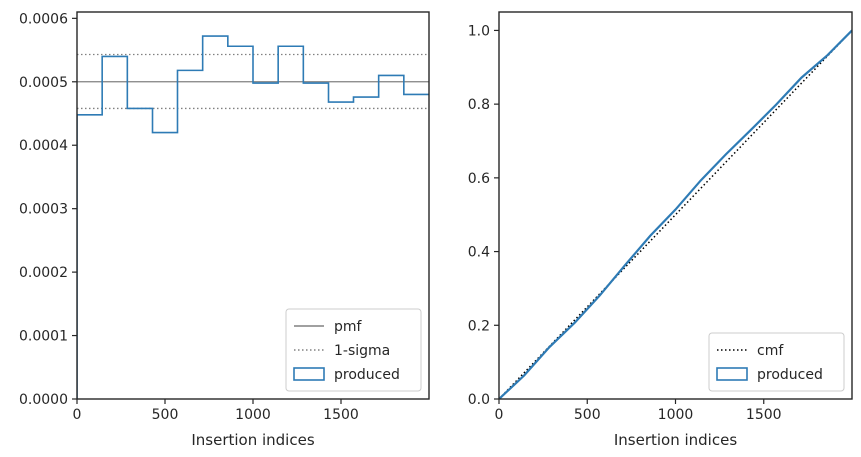 Image resolution: width=861 pixels, height=457 pixels. I want to click on legend: pmf 1-sigma produced, so click(353, 350).